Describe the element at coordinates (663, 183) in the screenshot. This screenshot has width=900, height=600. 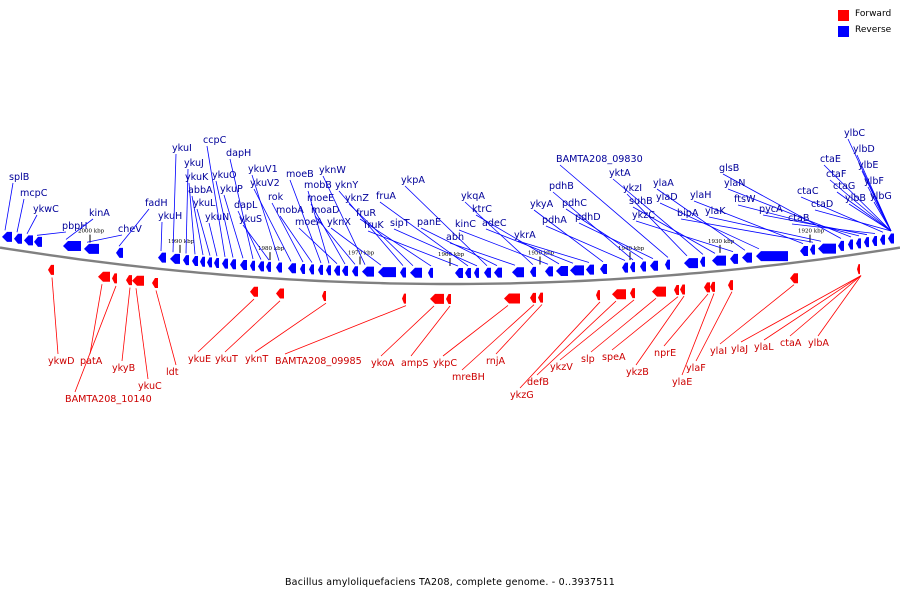
I see `reverse-gene-label: ylaA` at that location.